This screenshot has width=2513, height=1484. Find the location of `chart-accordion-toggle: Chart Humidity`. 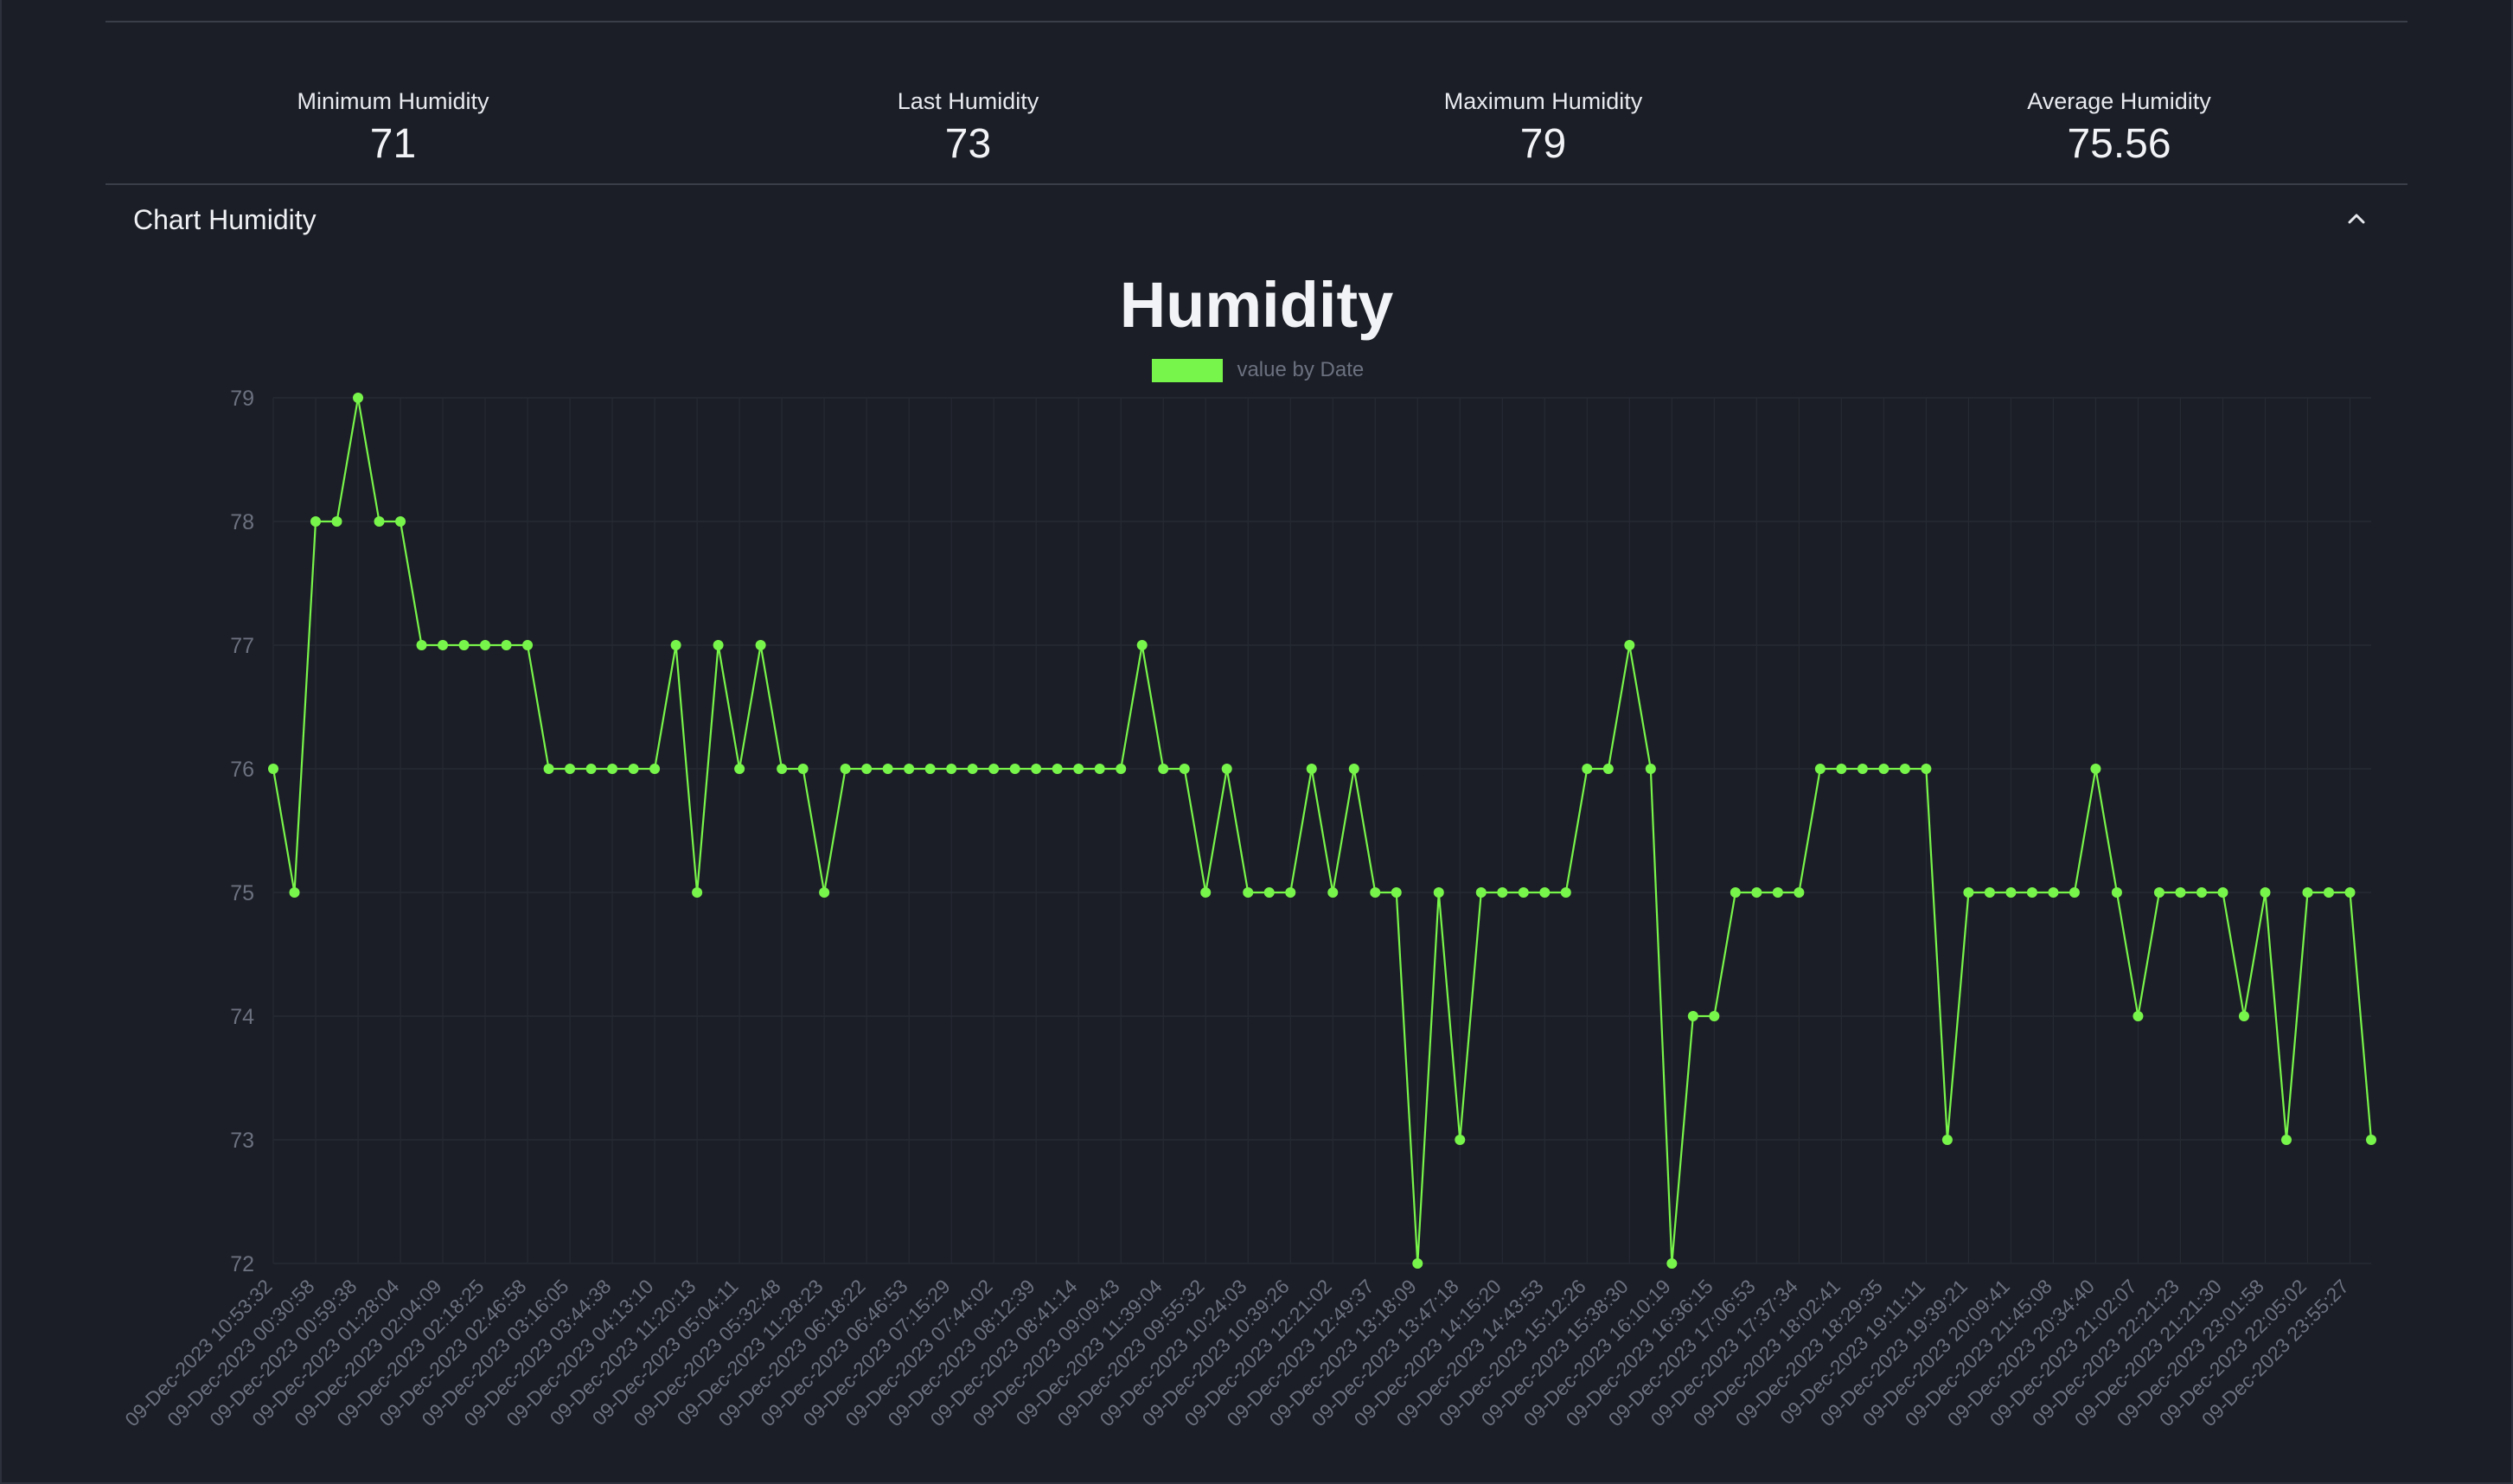

chart-accordion-toggle: Chart Humidity is located at coordinates (1256, 219).